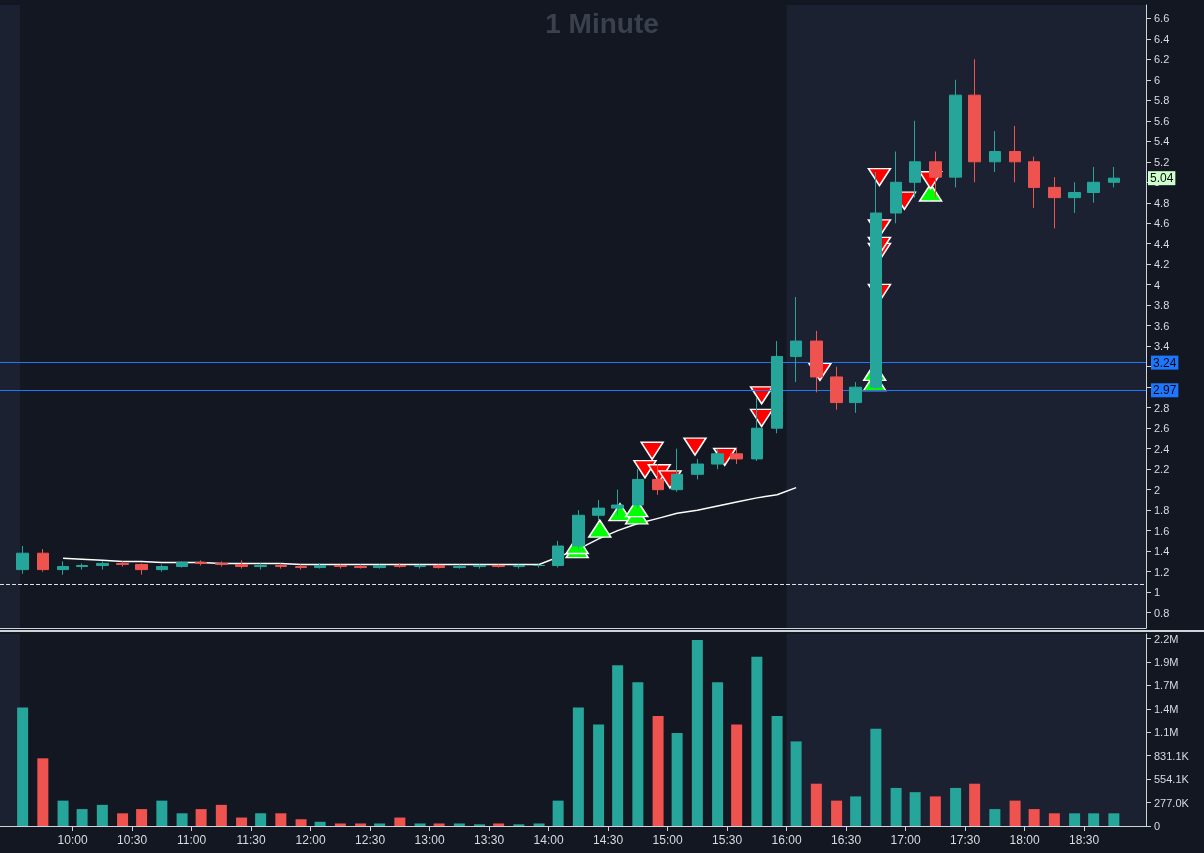 This screenshot has width=1204, height=853. What do you see at coordinates (370, 840) in the screenshot?
I see `x-tick-label: 12:30` at bounding box center [370, 840].